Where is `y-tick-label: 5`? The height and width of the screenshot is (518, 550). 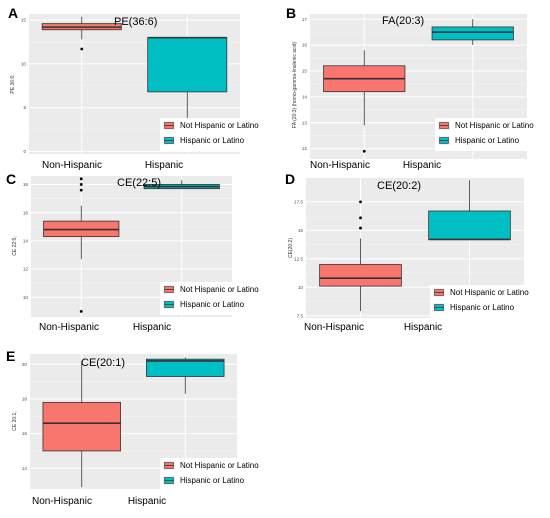
y-tick-label: 5 is located at coordinates (24, 107).